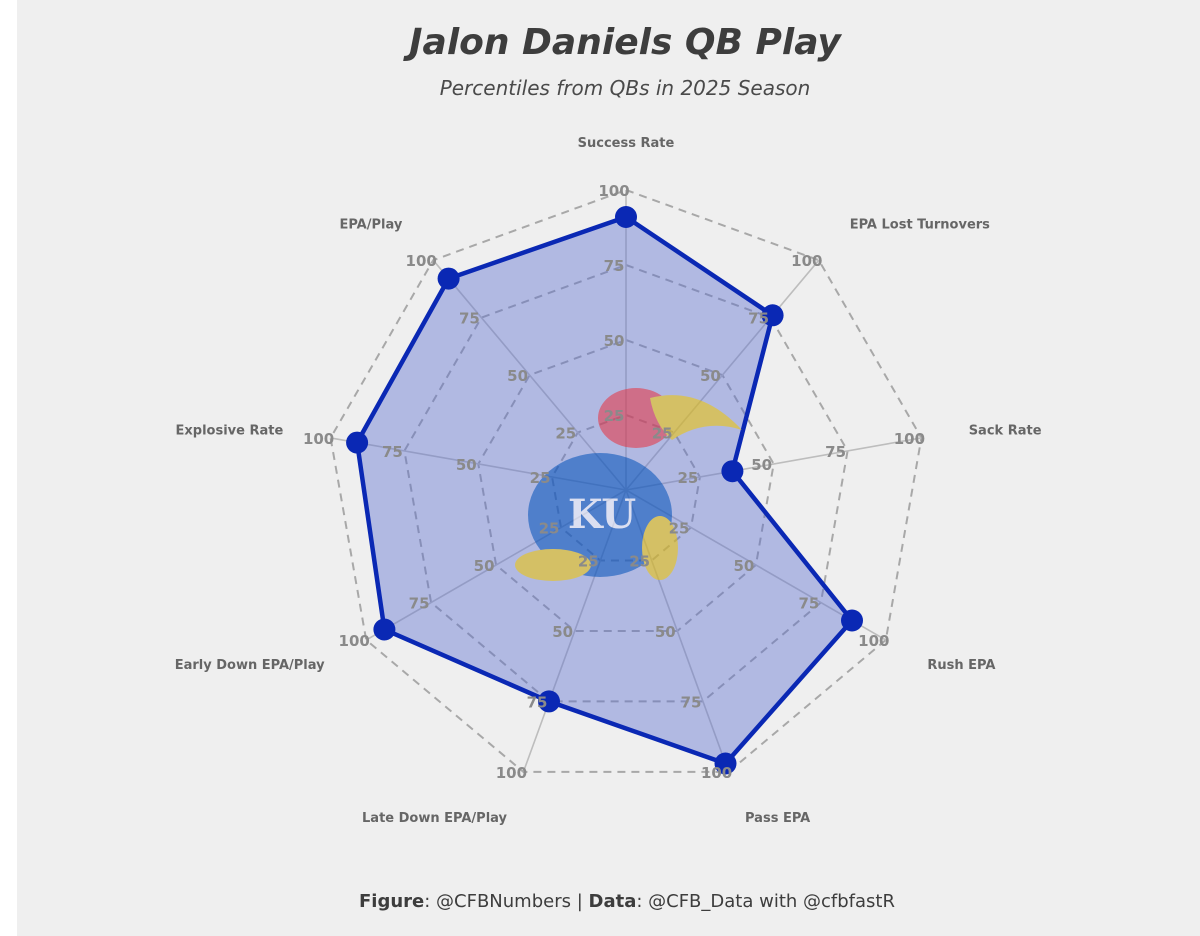 The image size is (1200, 936). What do you see at coordinates (873, 641) in the screenshot?
I see `tick-100-rush-epa: 100` at bounding box center [873, 641].